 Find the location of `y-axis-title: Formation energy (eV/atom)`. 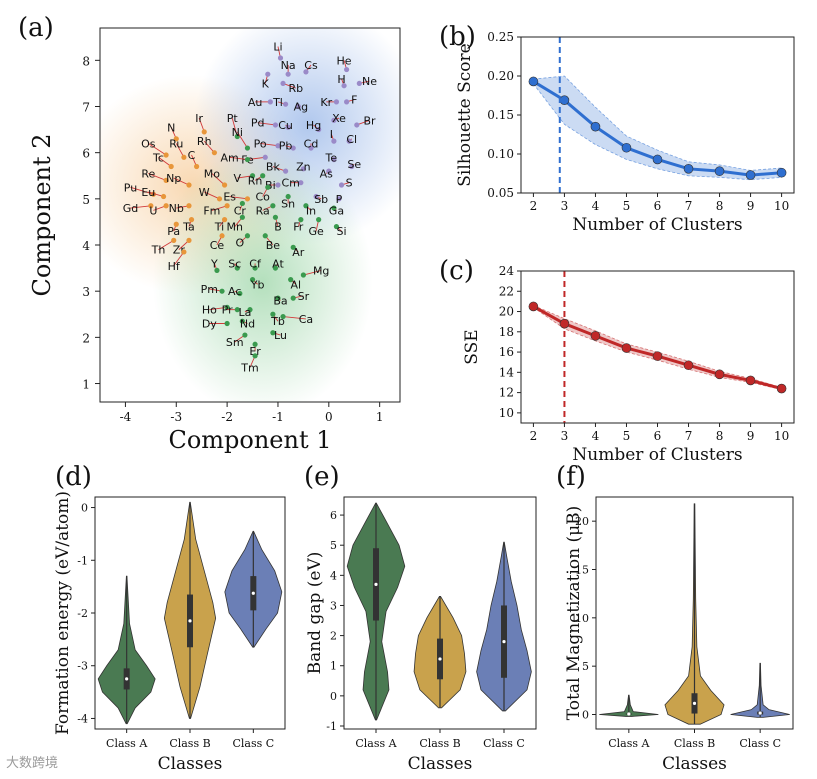

y-axis-title: Formation energy (eV/atom) is located at coordinates (63, 613).